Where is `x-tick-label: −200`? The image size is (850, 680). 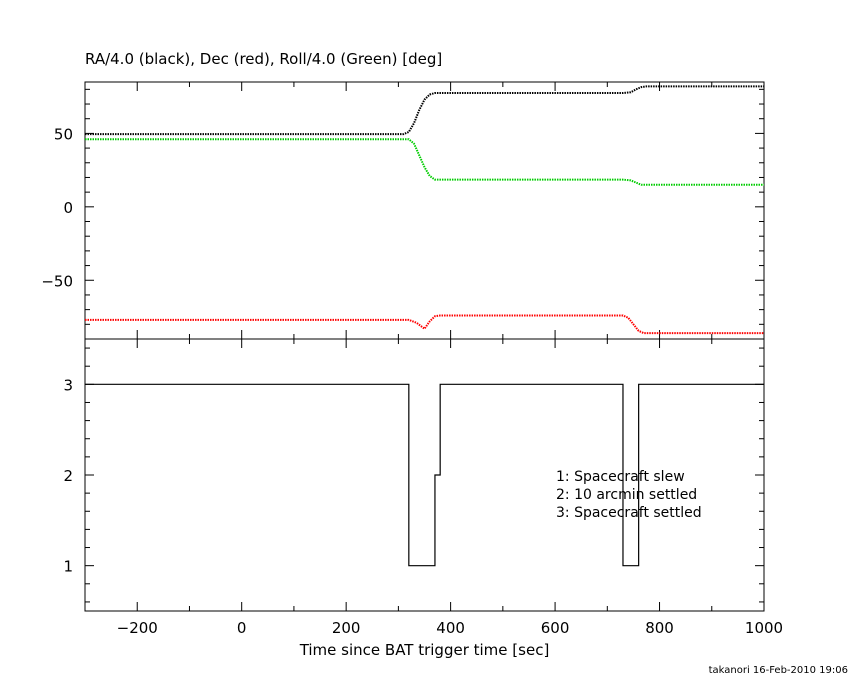
x-tick-label: −200 is located at coordinates (137, 628).